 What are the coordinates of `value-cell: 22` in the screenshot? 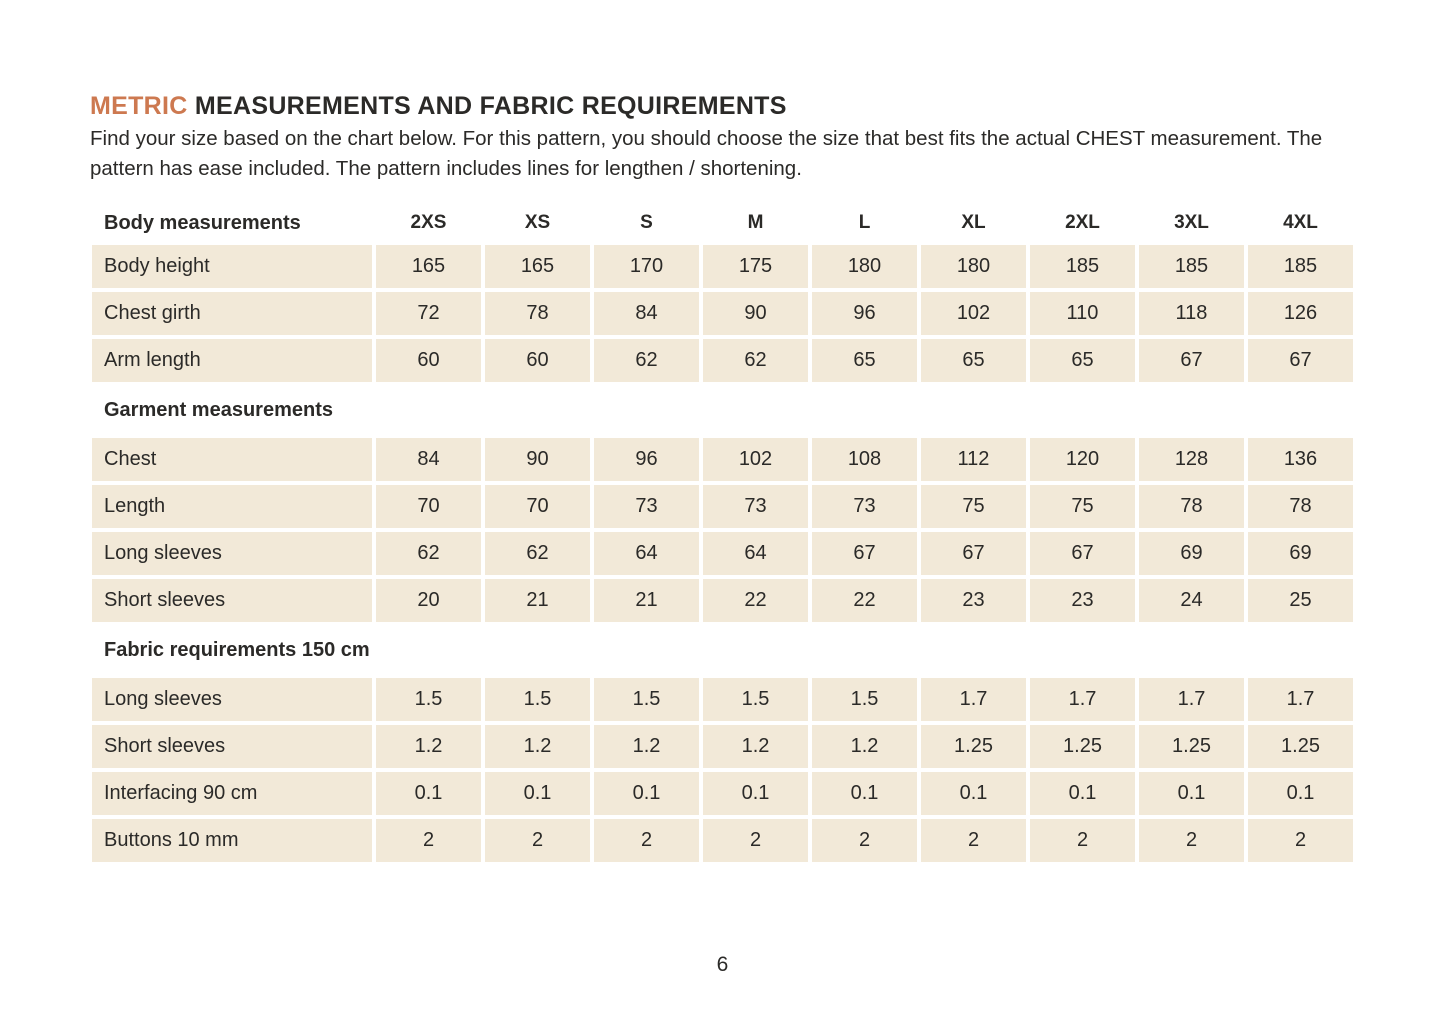 It's located at (755, 600).